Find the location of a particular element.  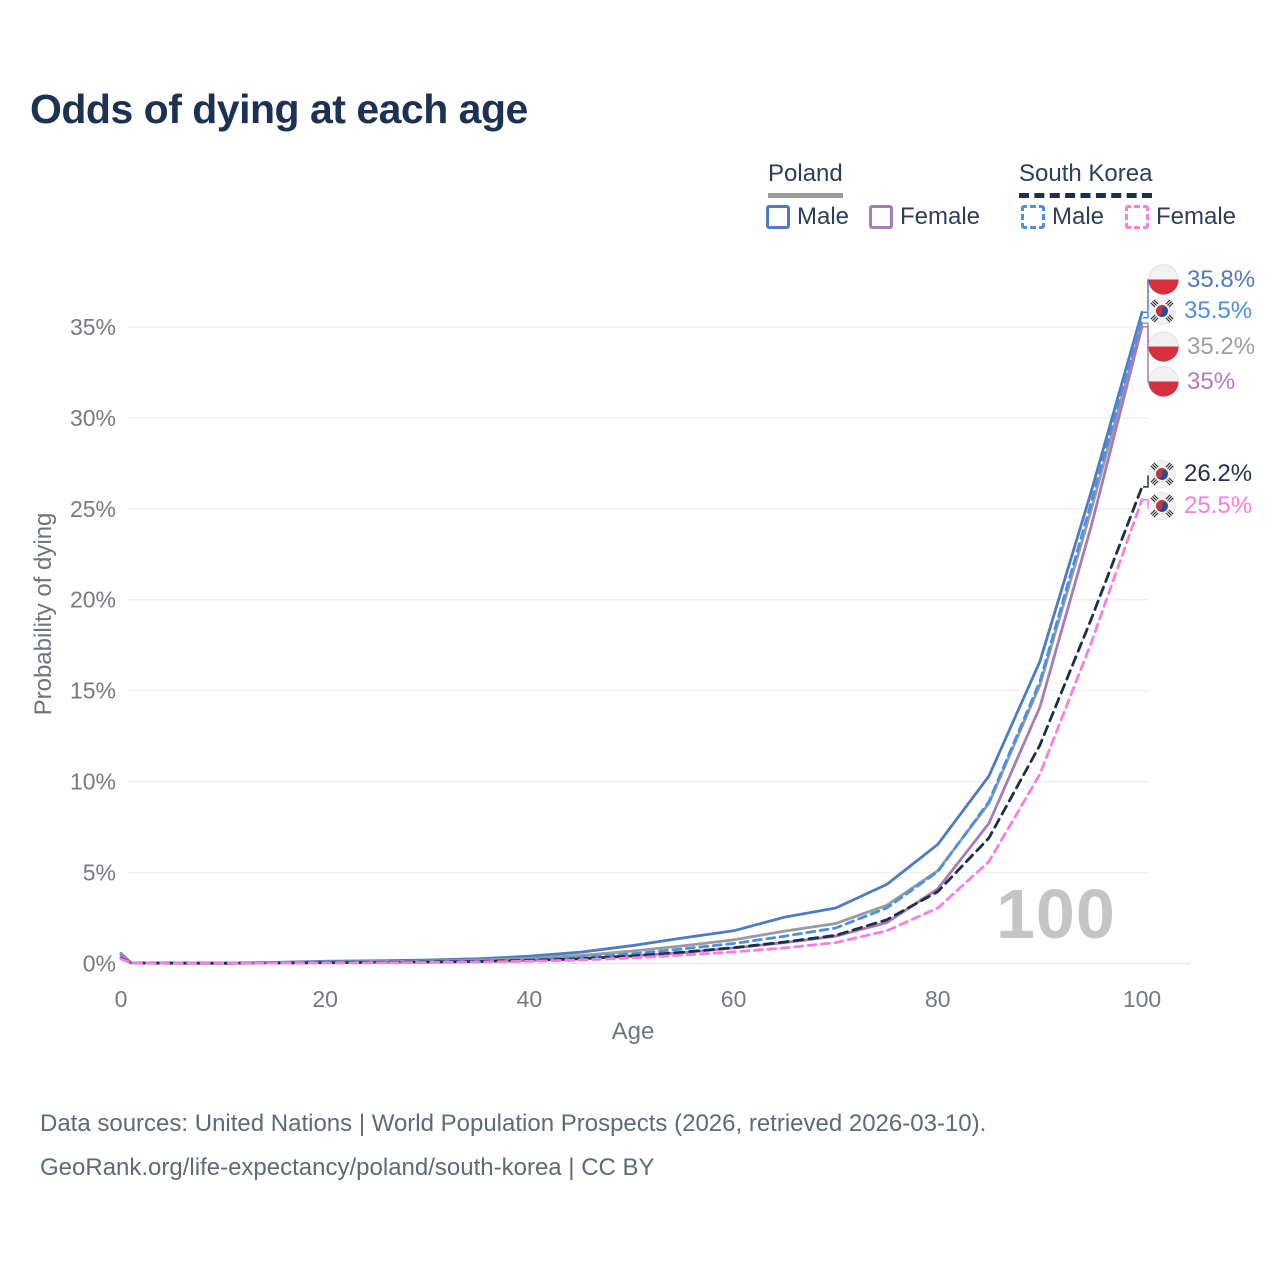

legend-item-poland-male: Male is located at coordinates (807, 217).